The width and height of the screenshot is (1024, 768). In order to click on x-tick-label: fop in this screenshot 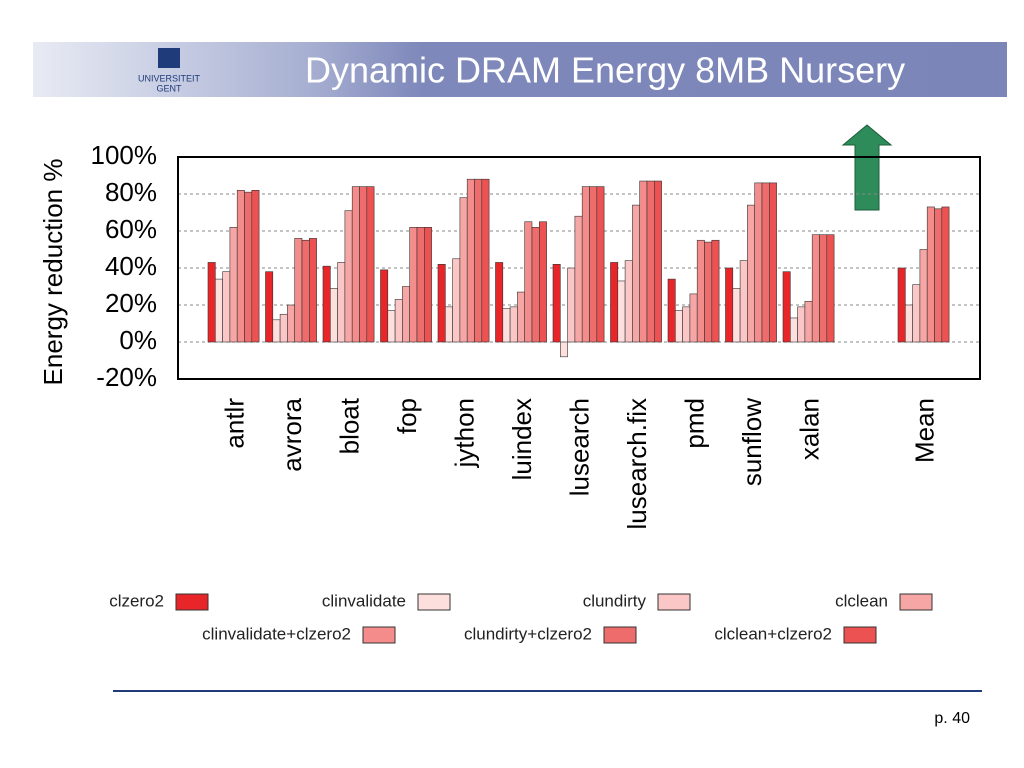, I will do `click(407, 416)`.